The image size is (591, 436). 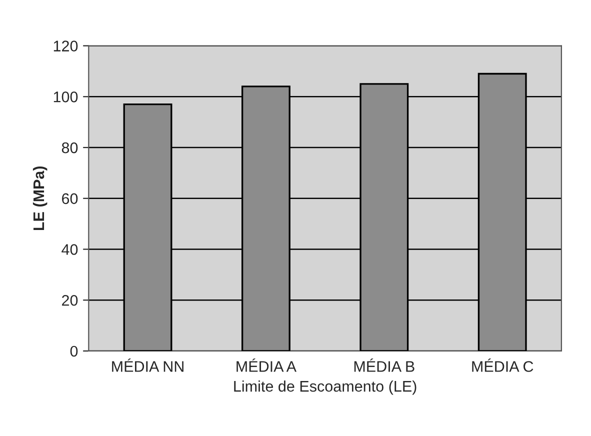 What do you see at coordinates (70, 198) in the screenshot?
I see `y-tick-label: 60` at bounding box center [70, 198].